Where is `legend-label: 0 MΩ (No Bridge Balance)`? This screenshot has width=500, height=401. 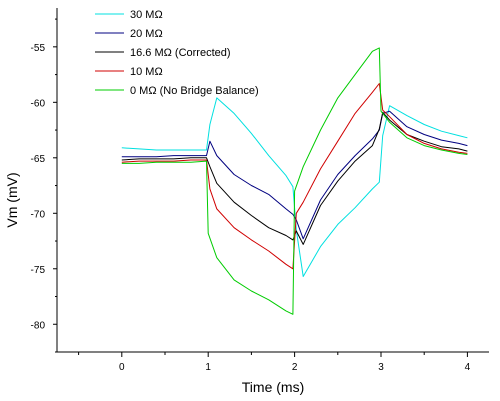
legend-label: 0 MΩ (No Bridge Balance) is located at coordinates (194, 91).